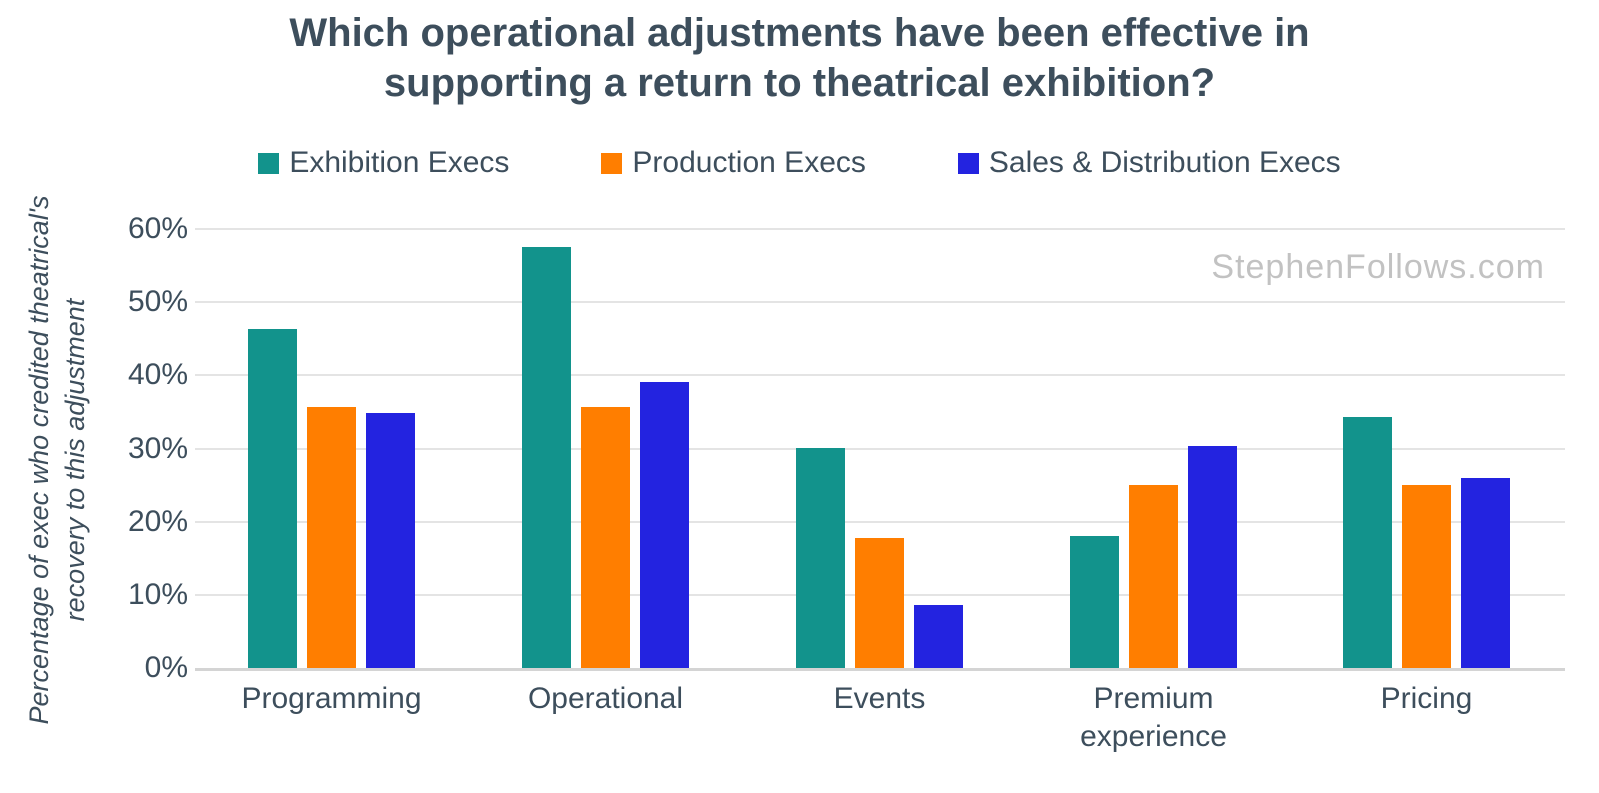 The width and height of the screenshot is (1599, 793). I want to click on watermark: StephenFollows.com, so click(1378, 267).